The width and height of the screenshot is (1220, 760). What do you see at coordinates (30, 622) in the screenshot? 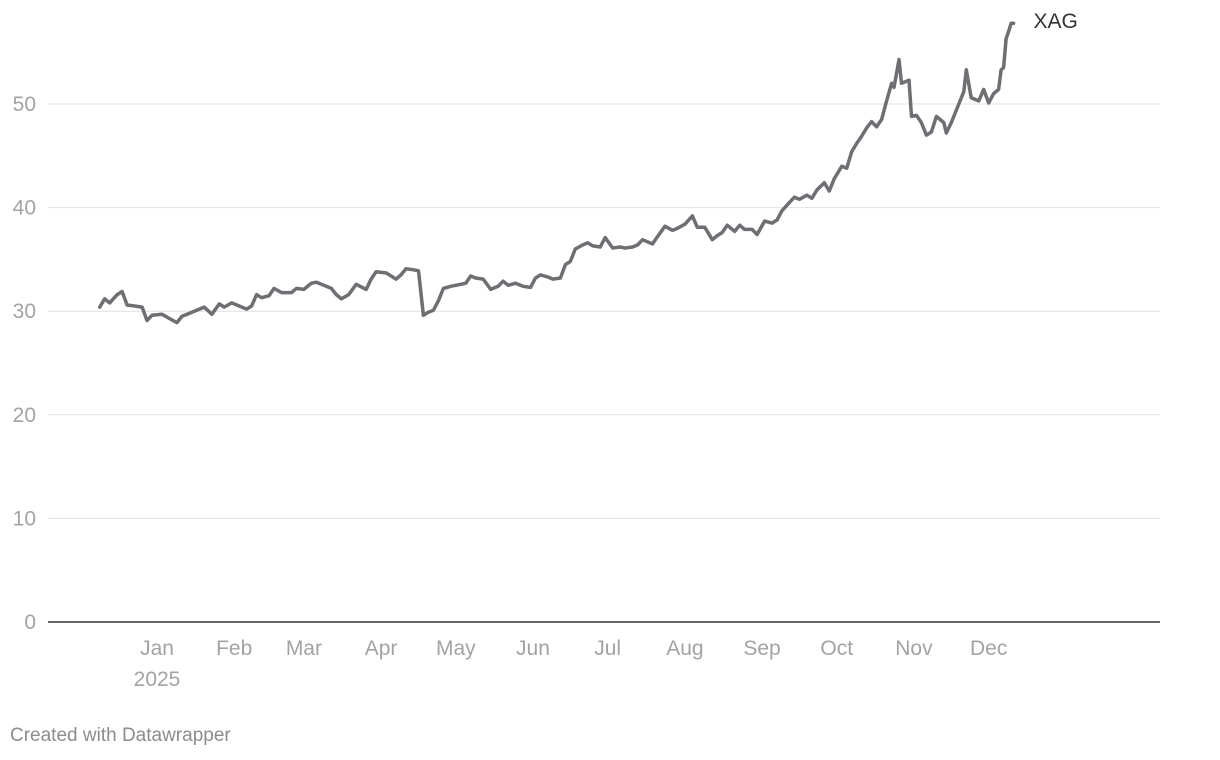
I see `y-tick-label-0: 0` at bounding box center [30, 622].